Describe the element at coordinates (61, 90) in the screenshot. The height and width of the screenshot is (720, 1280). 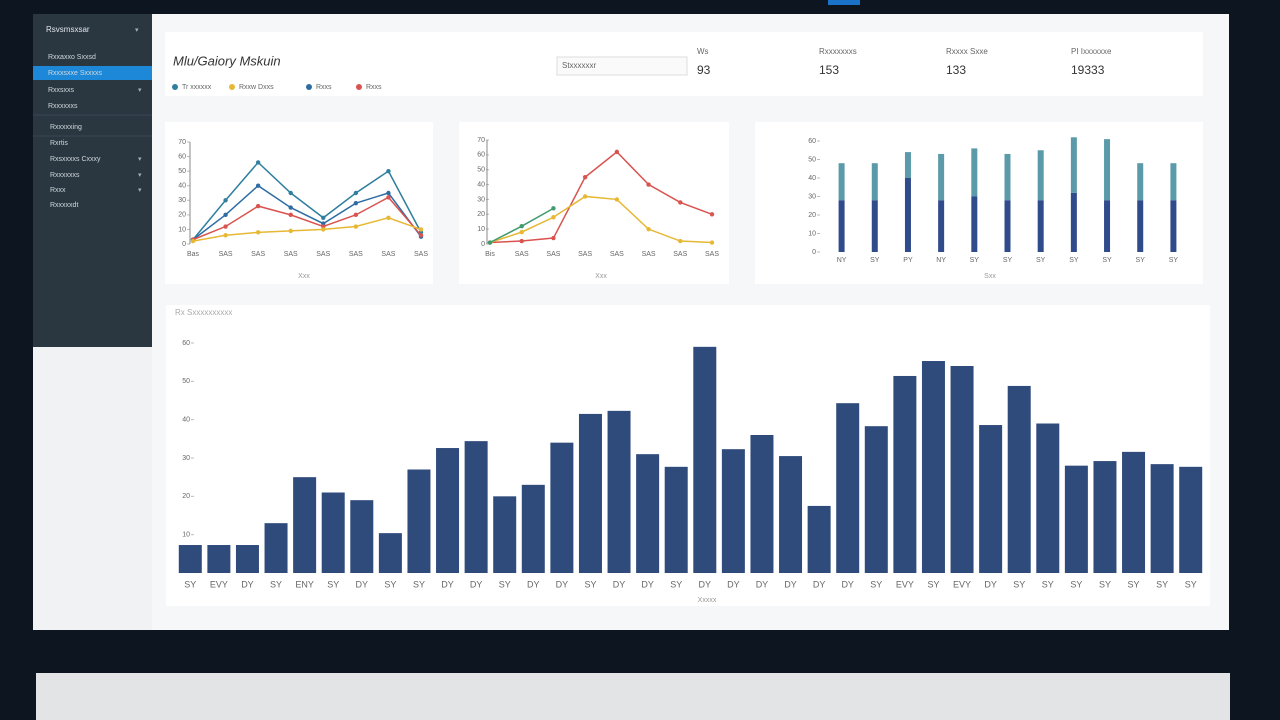
I see `sidebar-item: Rxxsxxs` at that location.